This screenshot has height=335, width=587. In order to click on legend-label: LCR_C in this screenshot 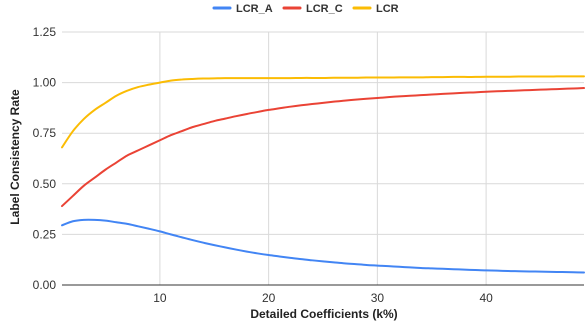, I will do `click(324, 9)`.